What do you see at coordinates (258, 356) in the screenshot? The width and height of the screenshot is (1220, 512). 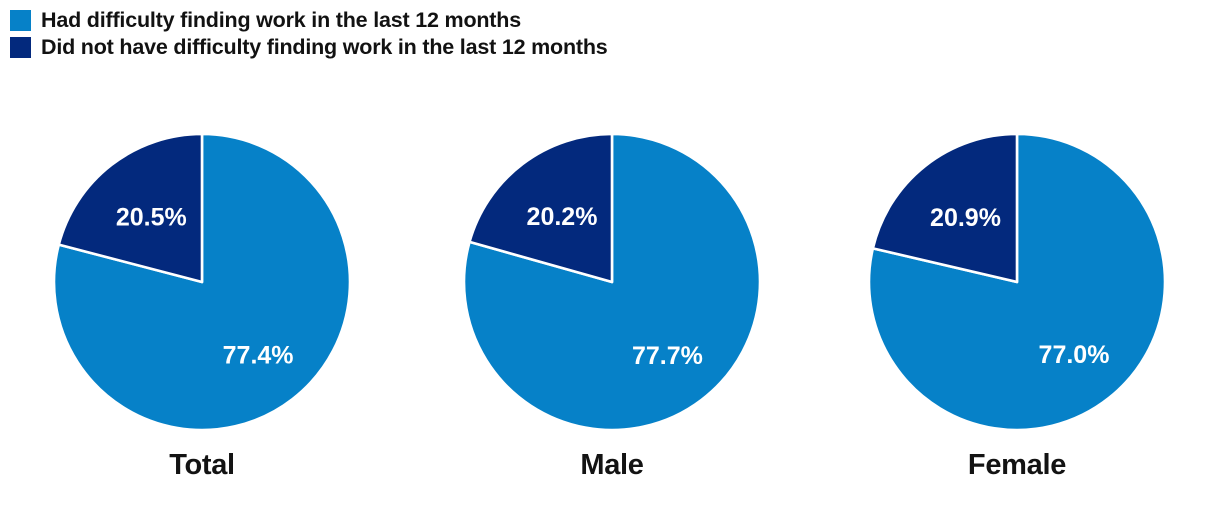 I see `slice-value-label: 77.4%` at bounding box center [258, 356].